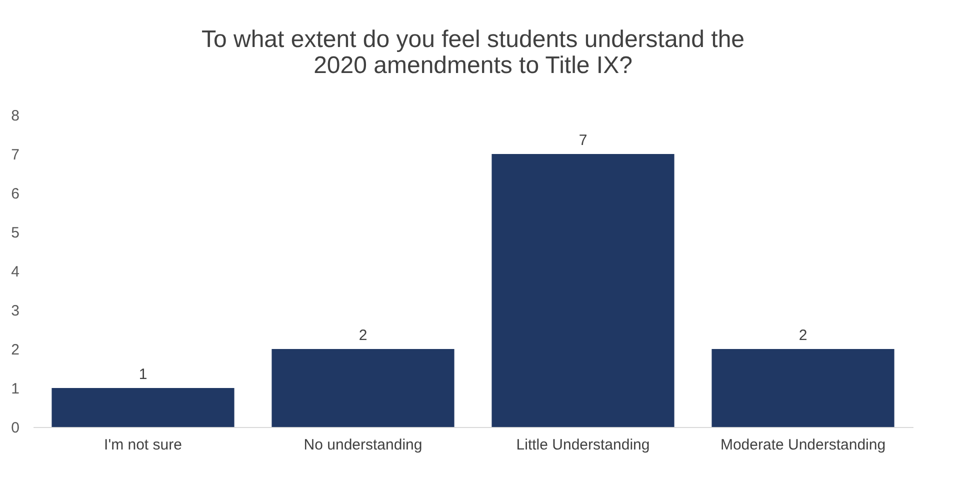 Image resolution: width=954 pixels, height=496 pixels. I want to click on x-tick-label: Moderate Understanding, so click(803, 445).